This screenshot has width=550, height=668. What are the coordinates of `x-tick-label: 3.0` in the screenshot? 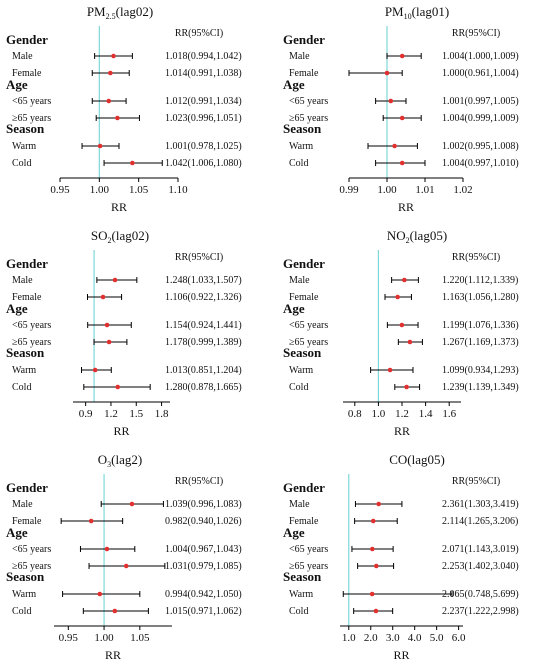 It's located at (393, 638).